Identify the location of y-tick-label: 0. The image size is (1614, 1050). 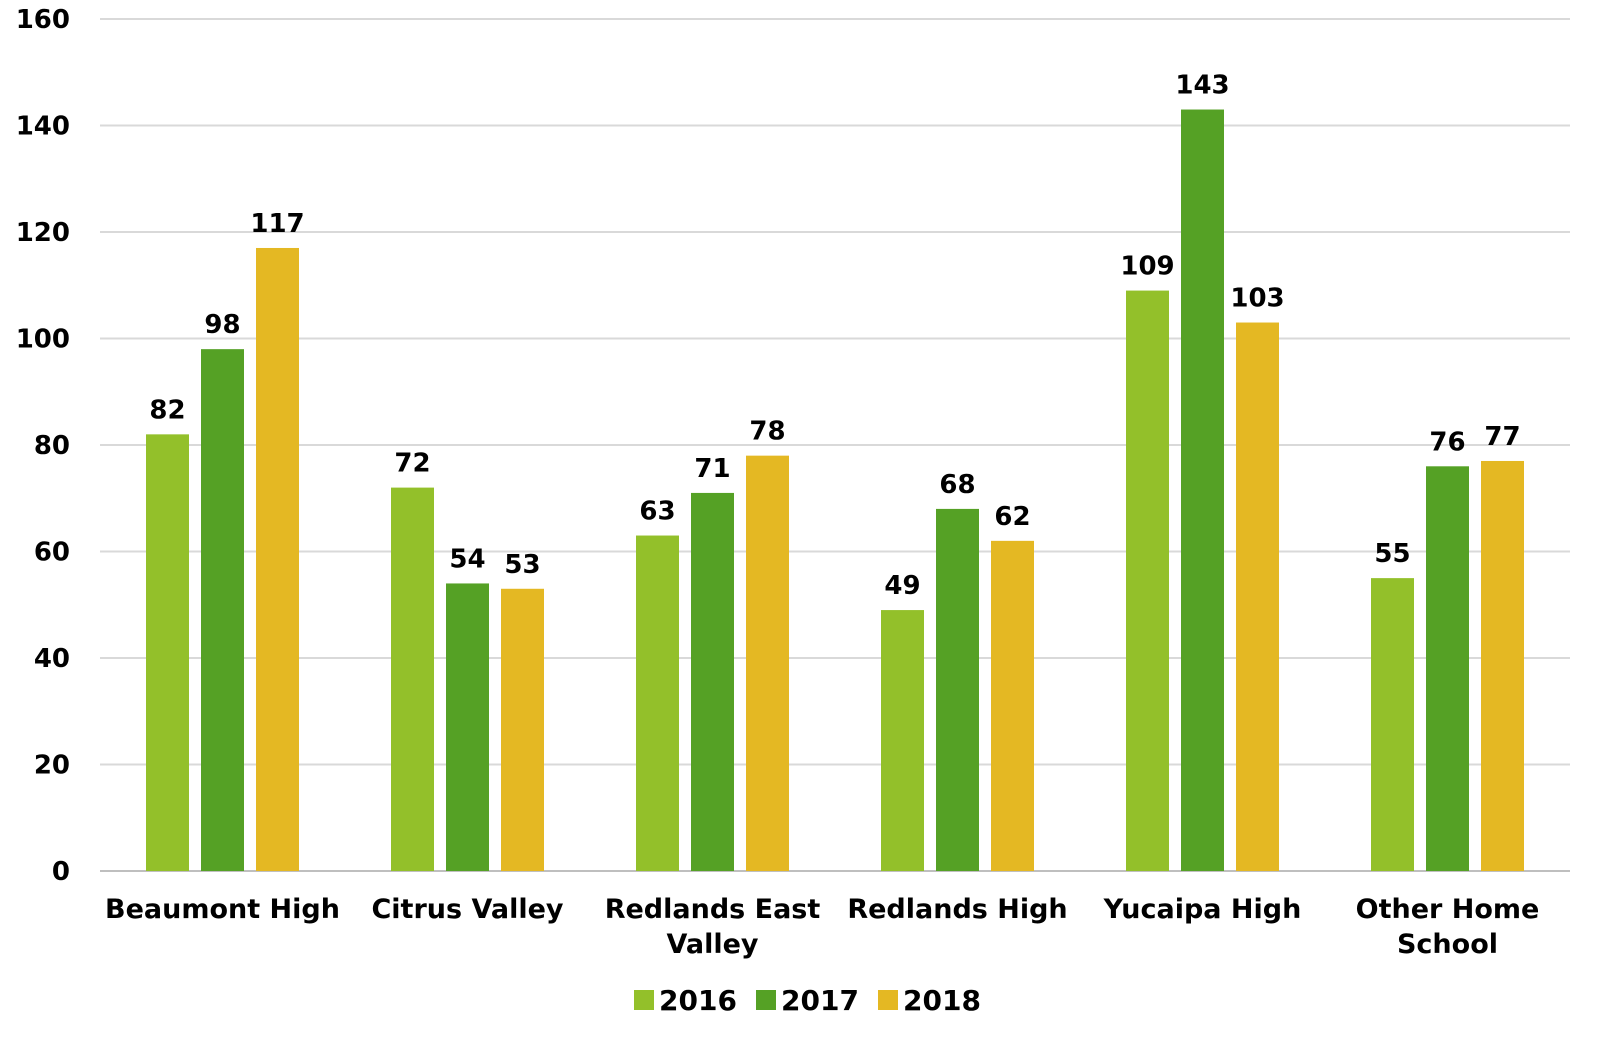
(61, 872).